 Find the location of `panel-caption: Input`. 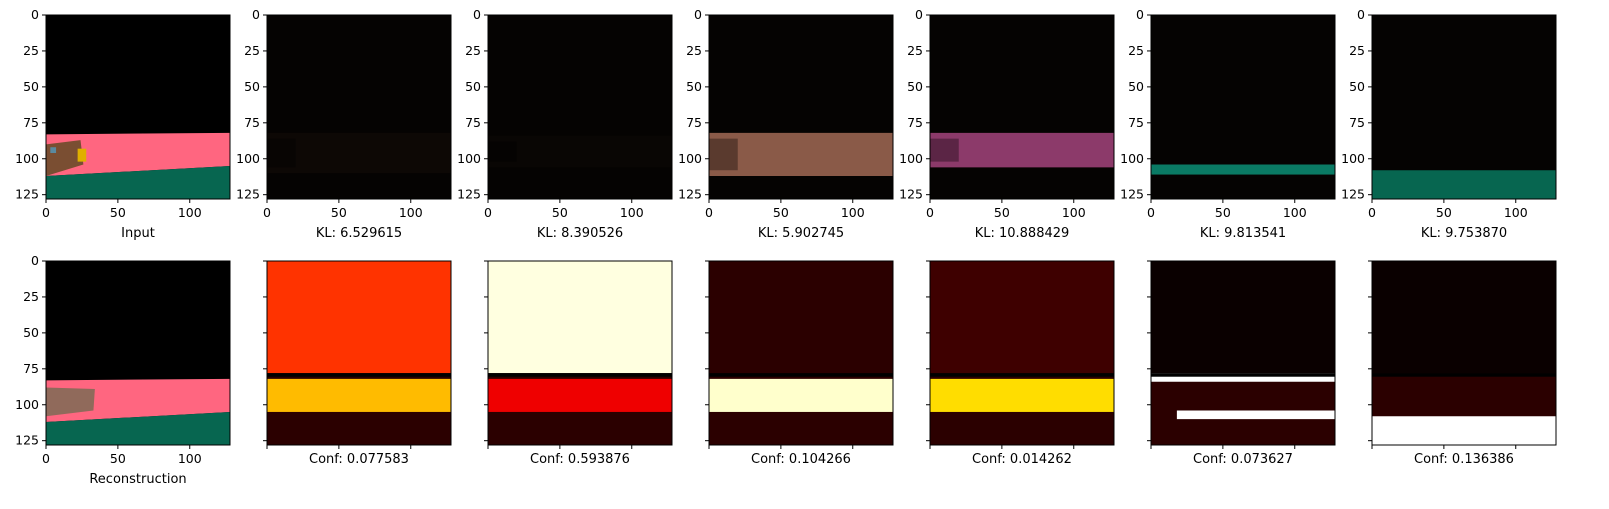

panel-caption: Input is located at coordinates (138, 233).